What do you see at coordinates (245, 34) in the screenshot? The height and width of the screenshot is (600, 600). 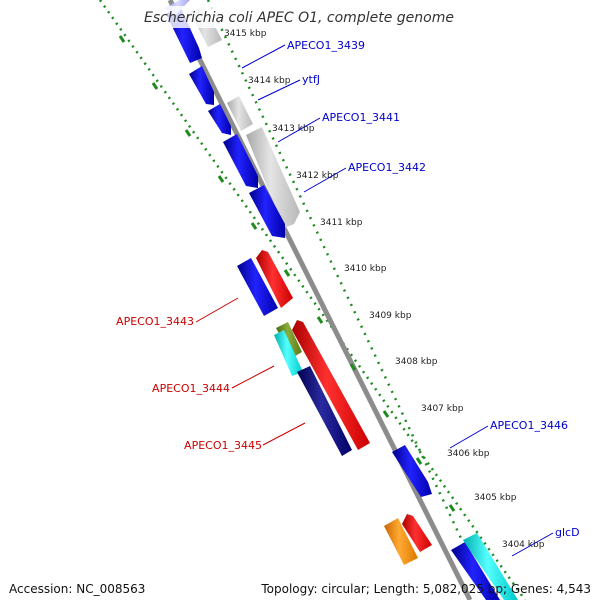 I see `tick-label: 3415 kbp` at bounding box center [245, 34].